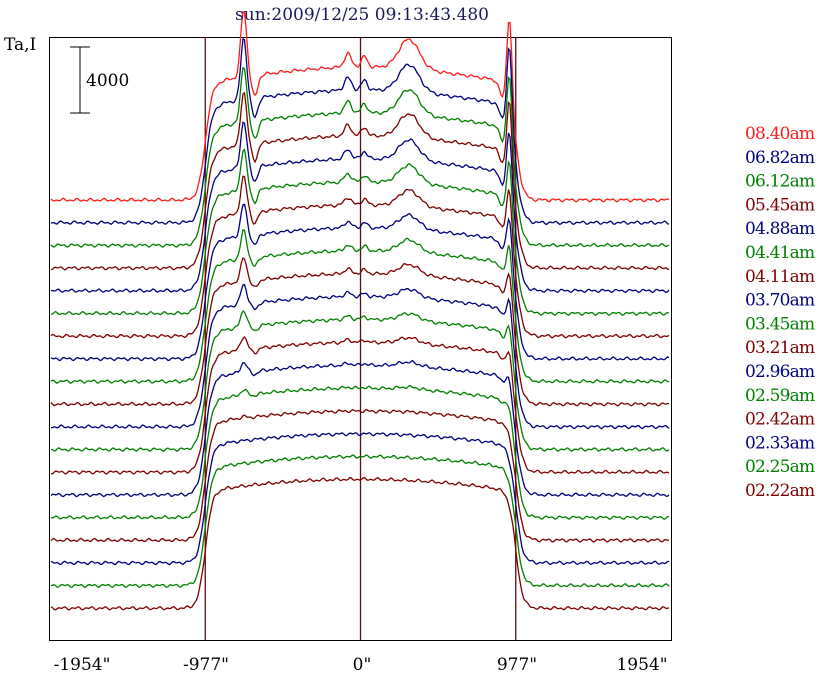 This screenshot has height=676, width=824. What do you see at coordinates (780, 348) in the screenshot?
I see `legend-entry: 03.21am` at bounding box center [780, 348].